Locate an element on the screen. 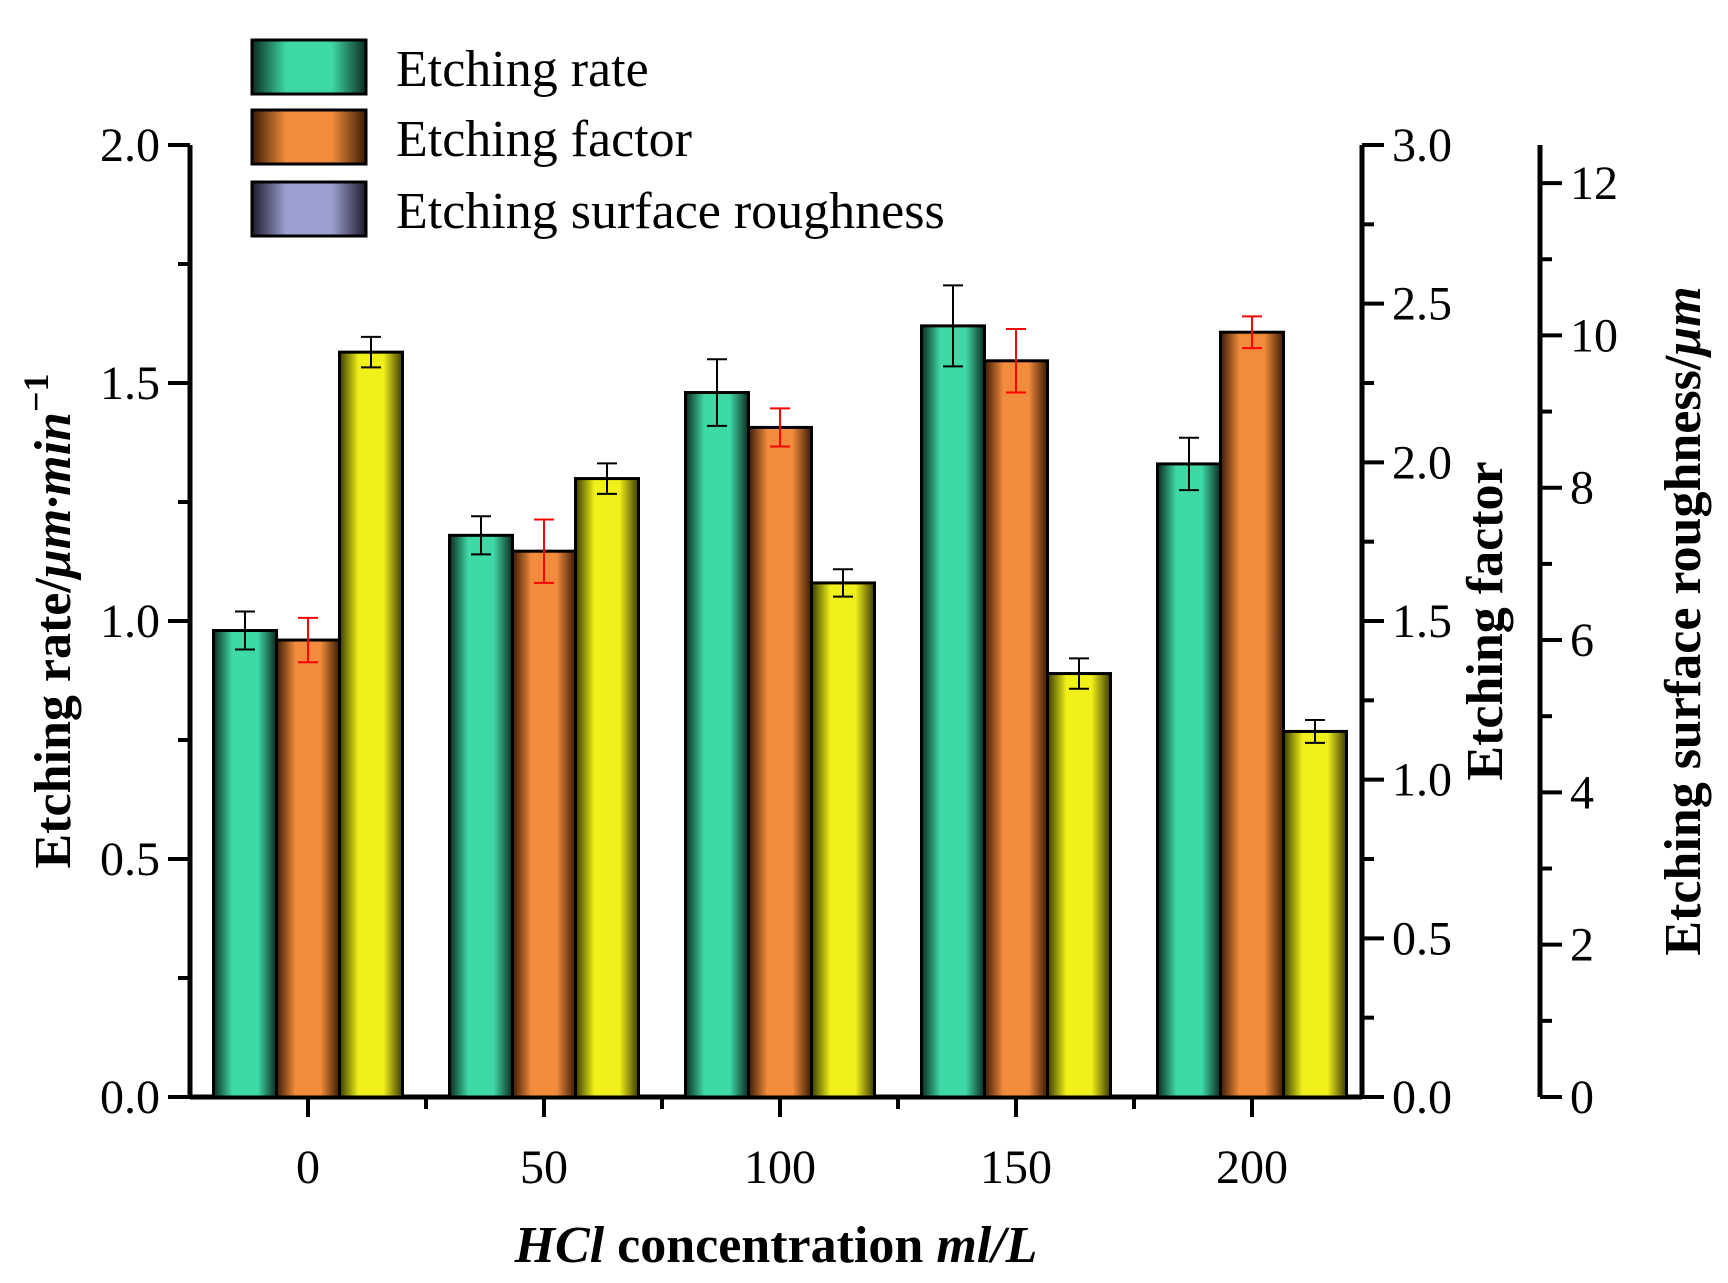 This screenshot has height=1283, width=1728. right2-y-tick-label: 6 is located at coordinates (1582, 640).